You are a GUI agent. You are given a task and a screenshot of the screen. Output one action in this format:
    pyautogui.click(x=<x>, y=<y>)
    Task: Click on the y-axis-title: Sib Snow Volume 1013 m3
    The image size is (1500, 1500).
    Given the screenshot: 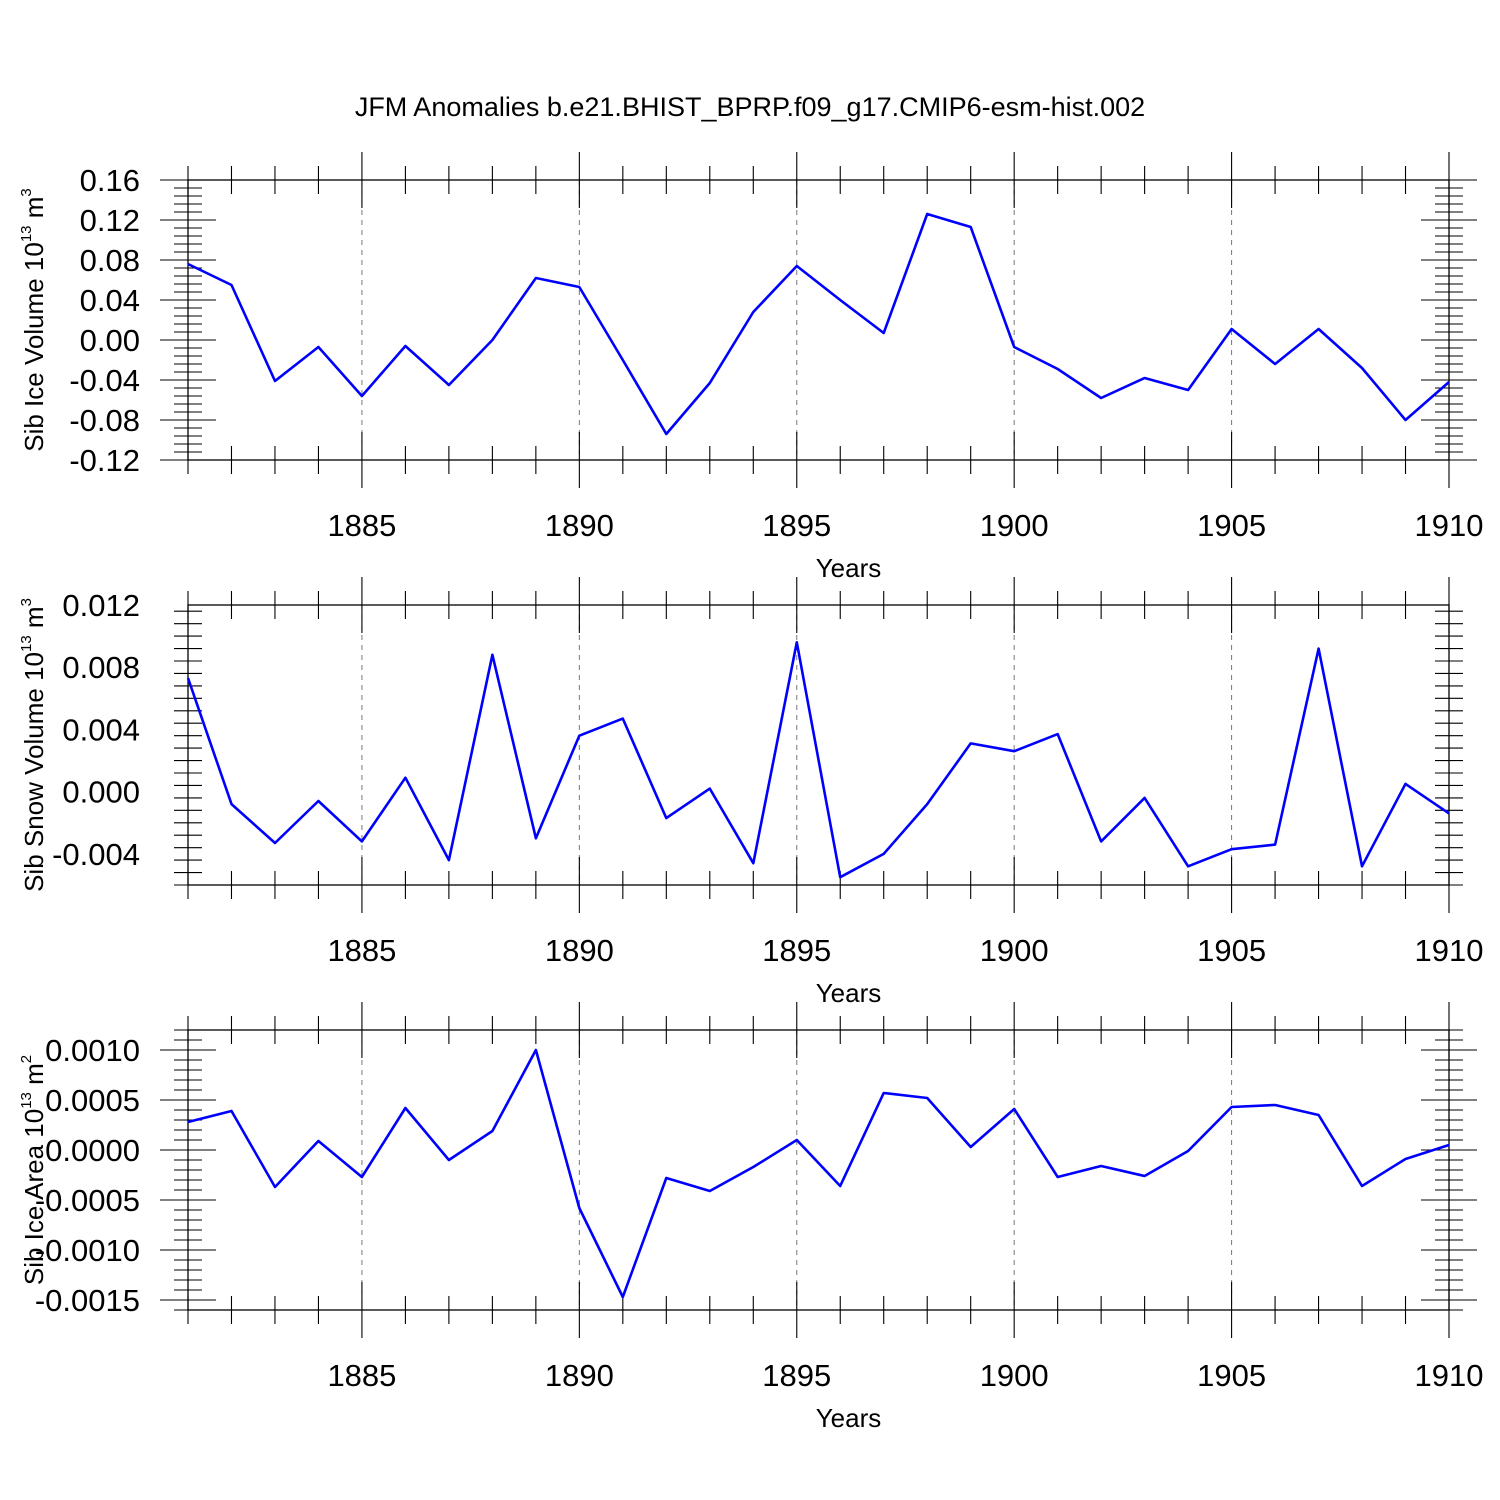 What is the action you would take?
    pyautogui.click(x=33, y=745)
    